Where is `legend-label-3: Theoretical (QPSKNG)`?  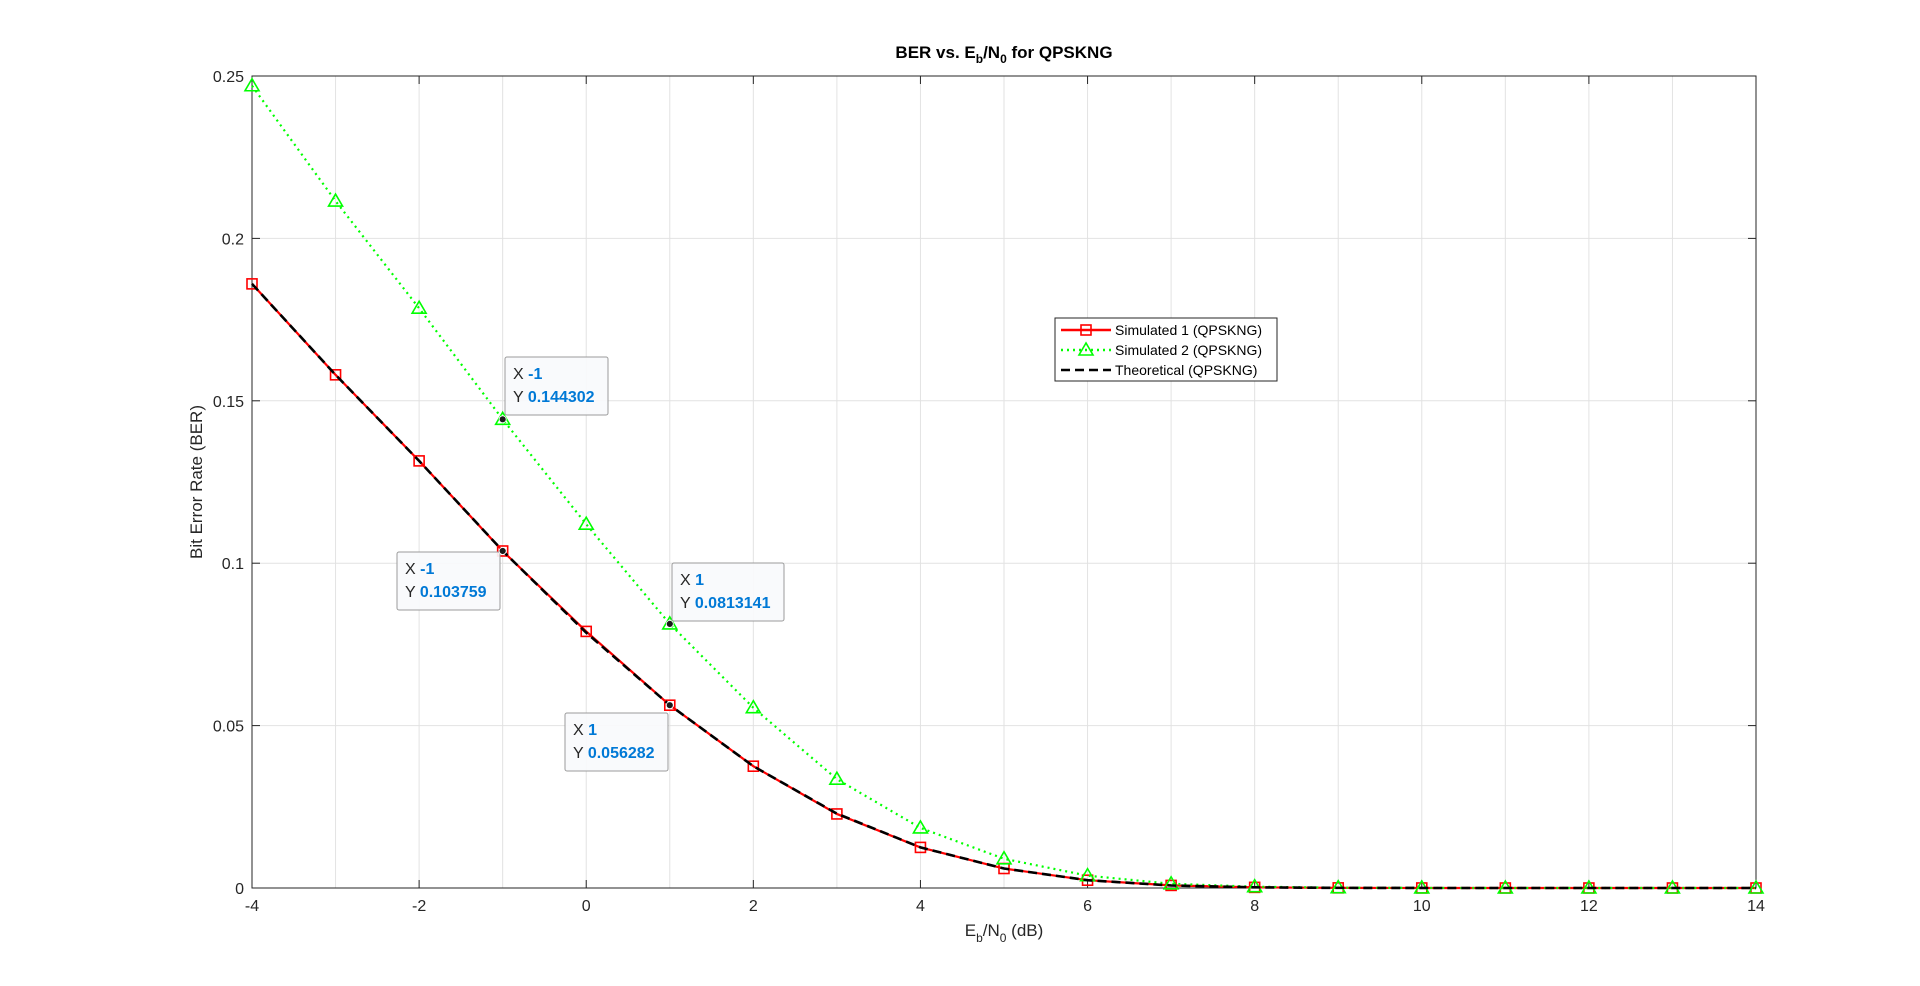 legend-label-3: Theoretical (QPSKNG) is located at coordinates (1186, 370).